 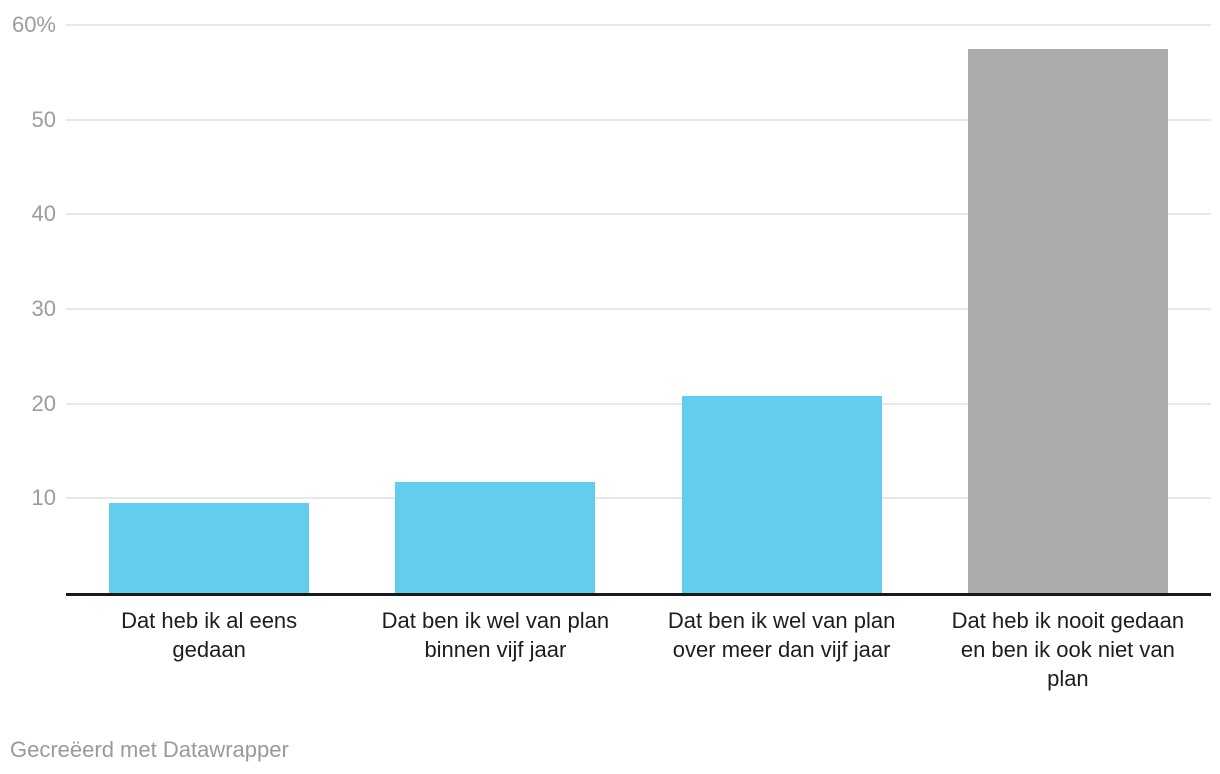 I want to click on y-tick-label-20: 20, so click(x=43, y=403).